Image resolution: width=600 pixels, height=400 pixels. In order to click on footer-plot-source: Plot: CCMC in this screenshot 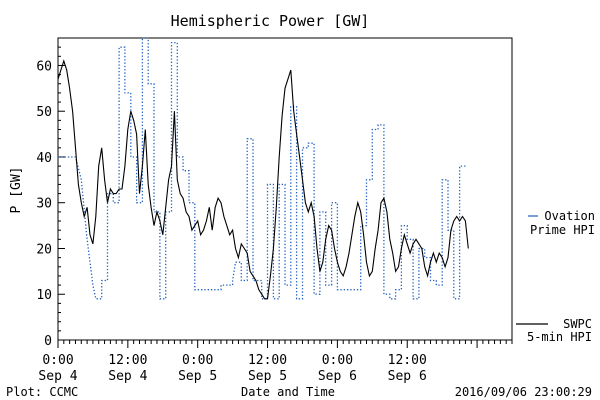, I will do `click(42, 392)`.